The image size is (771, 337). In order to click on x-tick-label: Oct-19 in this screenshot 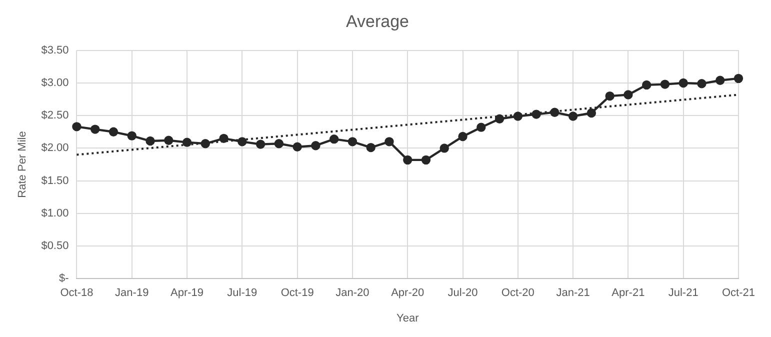, I will do `click(297, 293)`.